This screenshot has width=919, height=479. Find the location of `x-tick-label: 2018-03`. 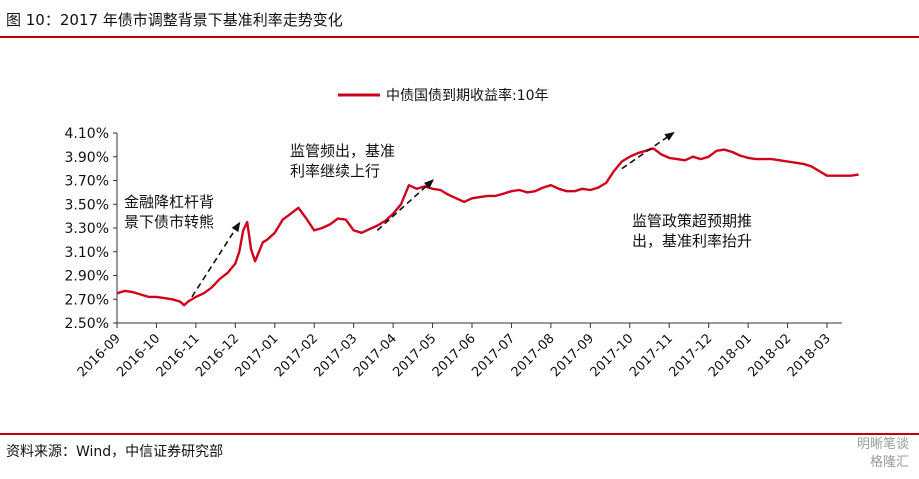

x-tick-label: 2018-03 is located at coordinates (809, 355).